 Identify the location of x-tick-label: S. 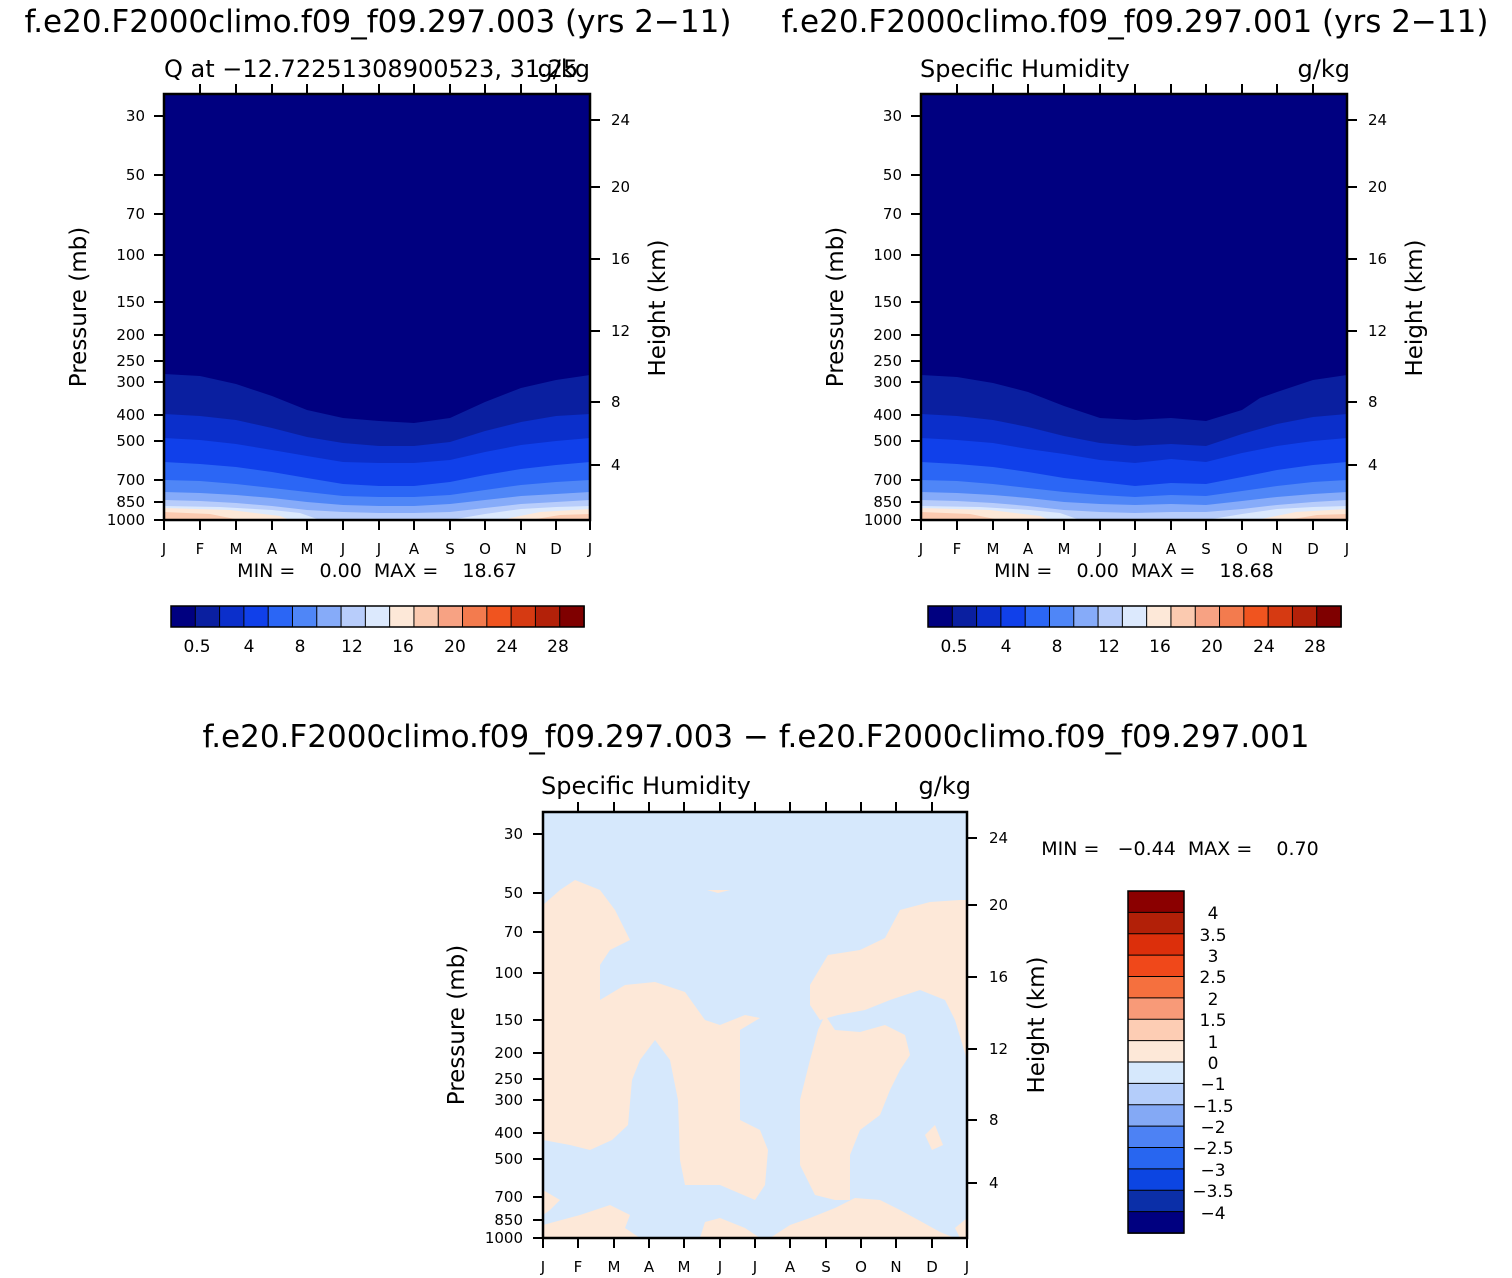
(1206, 549).